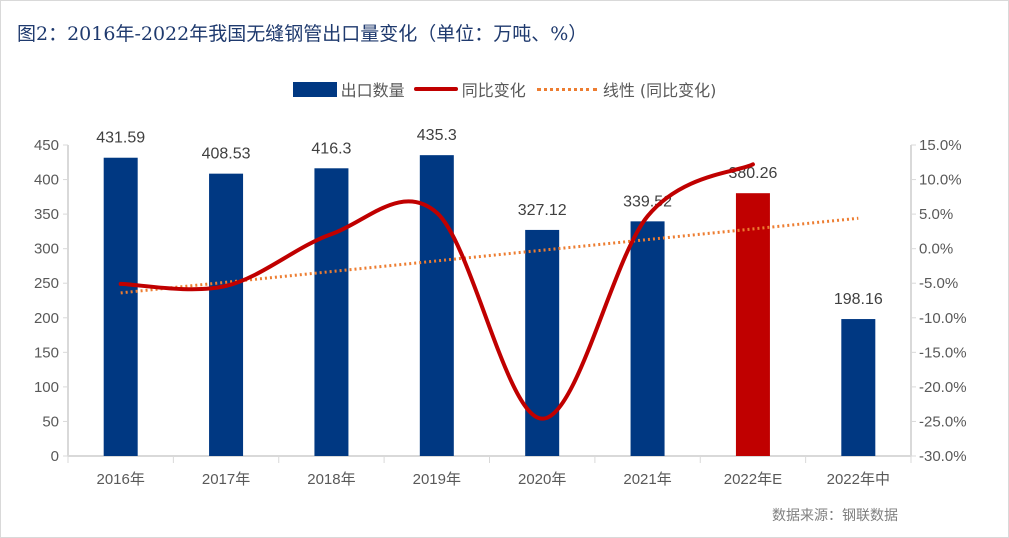 This screenshot has height=538, width=1009. Describe the element at coordinates (121, 479) in the screenshot. I see `x-tick-label: 2016年` at that location.